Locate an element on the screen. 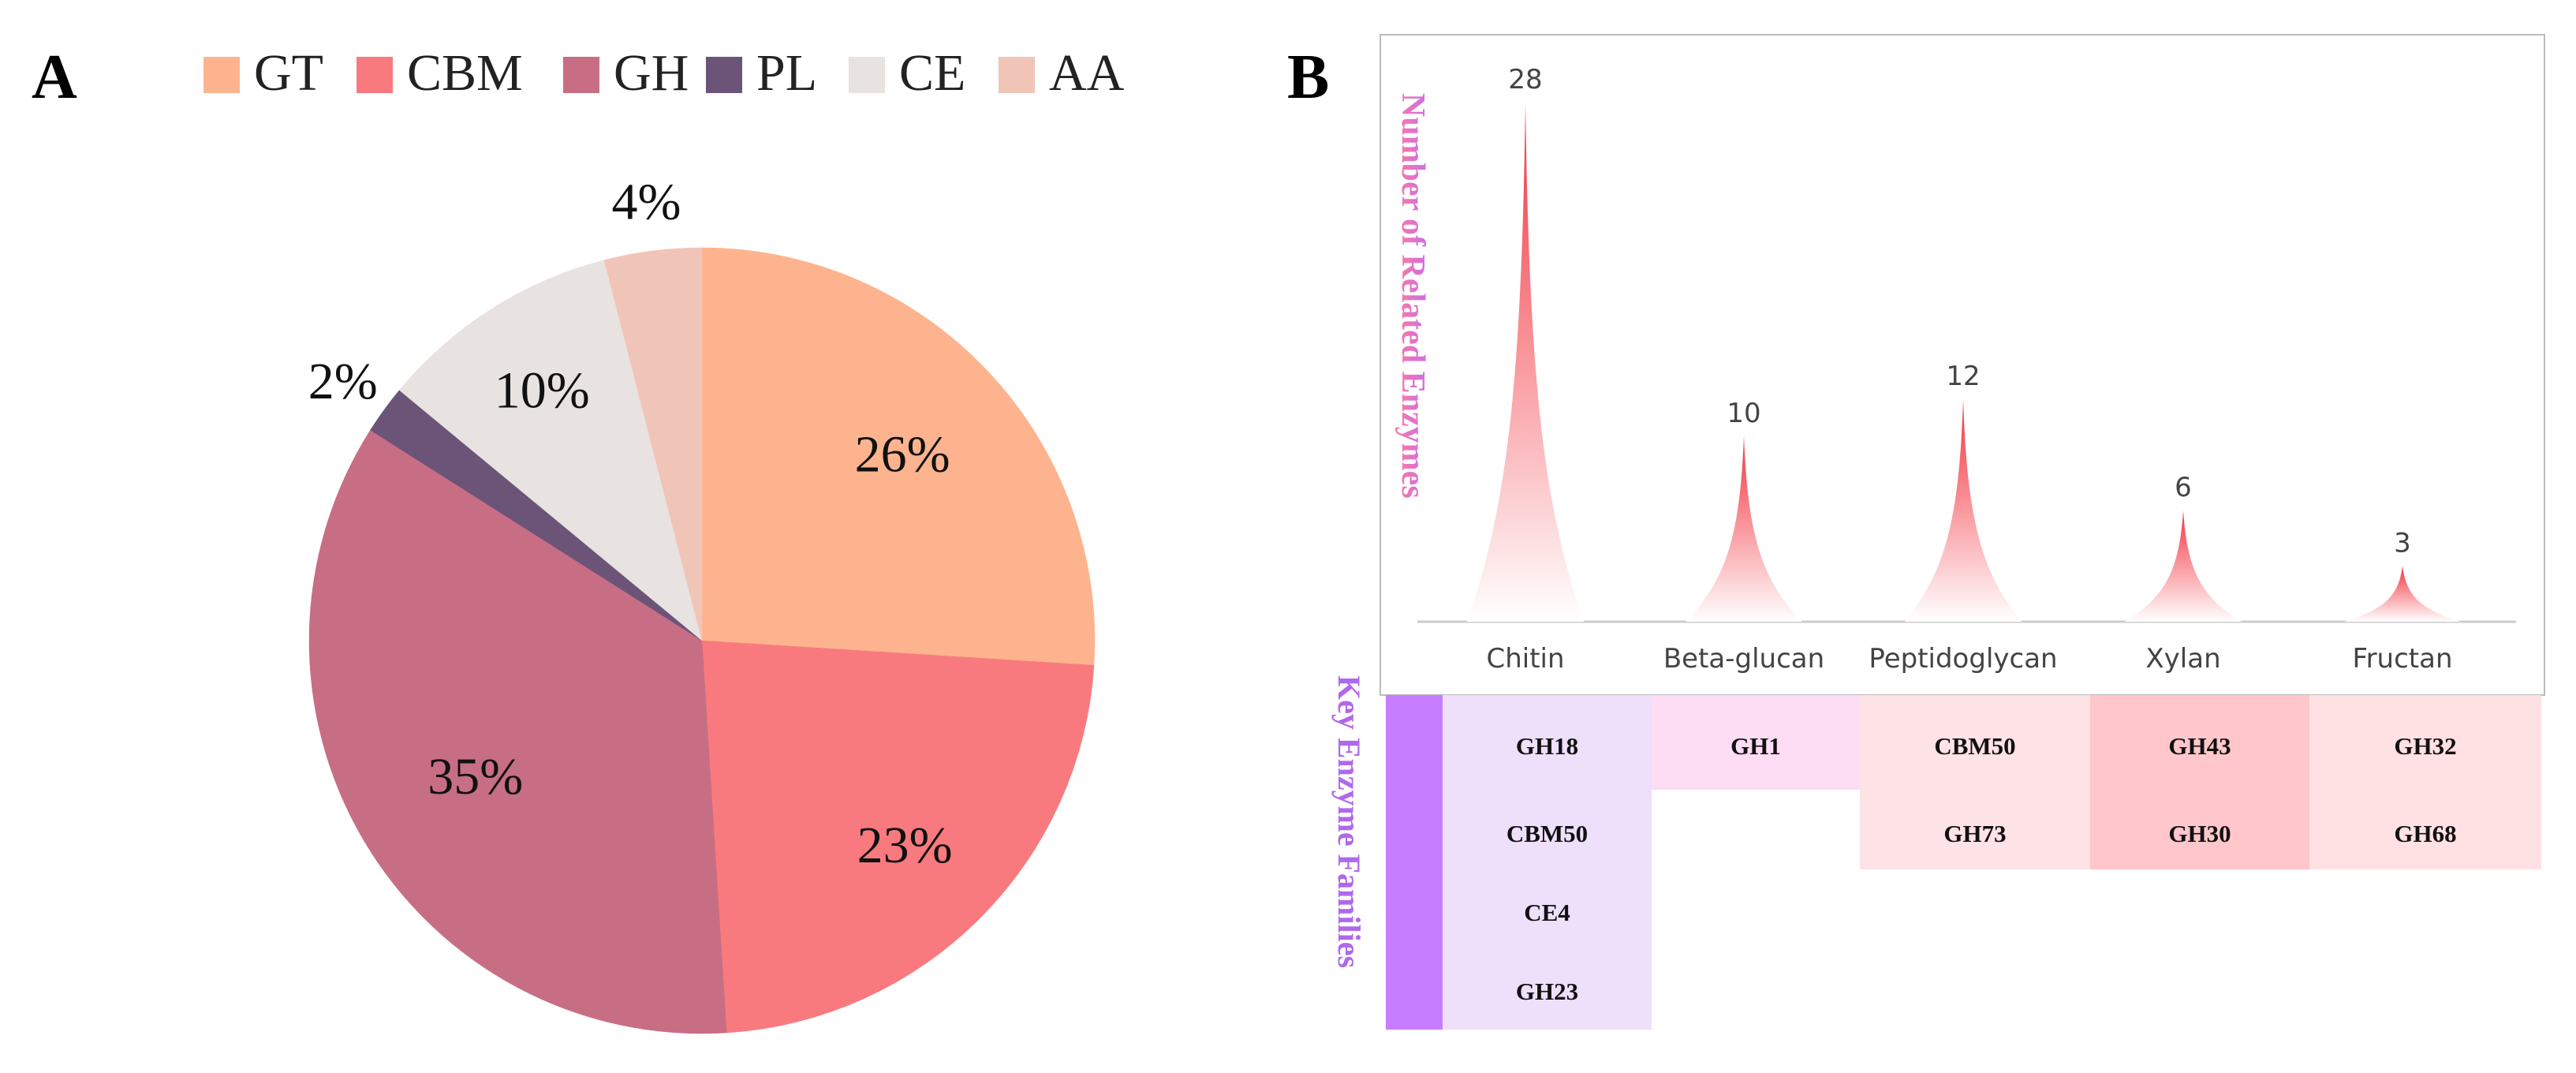 The height and width of the screenshot is (1073, 2576). family-cell-beta-glucan is located at coordinates (1756, 742).